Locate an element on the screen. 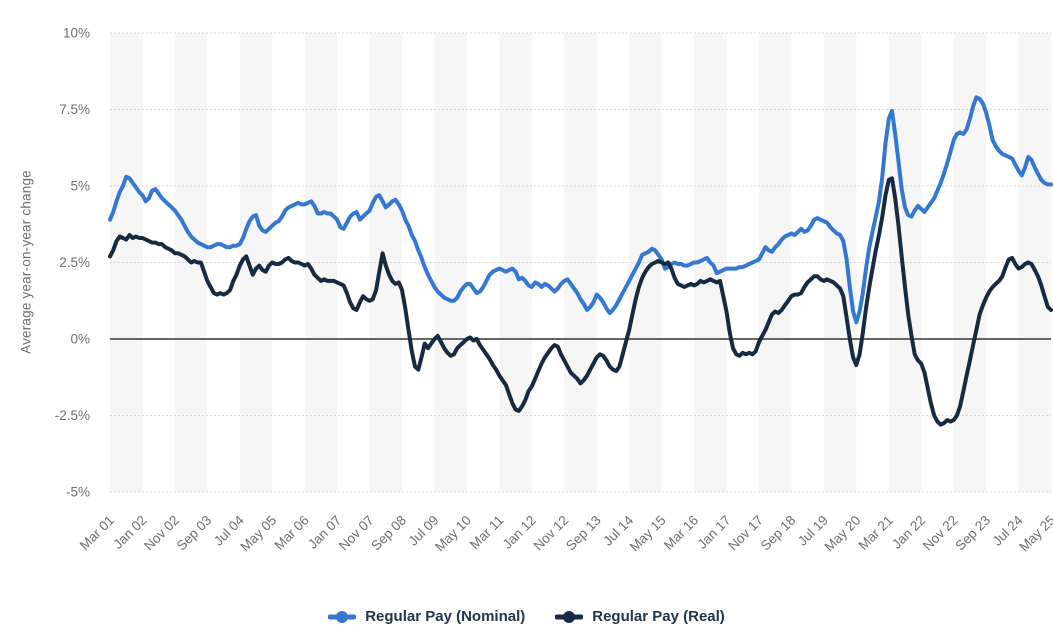 The height and width of the screenshot is (640, 1053). y-tick-label: 0% is located at coordinates (80, 339).